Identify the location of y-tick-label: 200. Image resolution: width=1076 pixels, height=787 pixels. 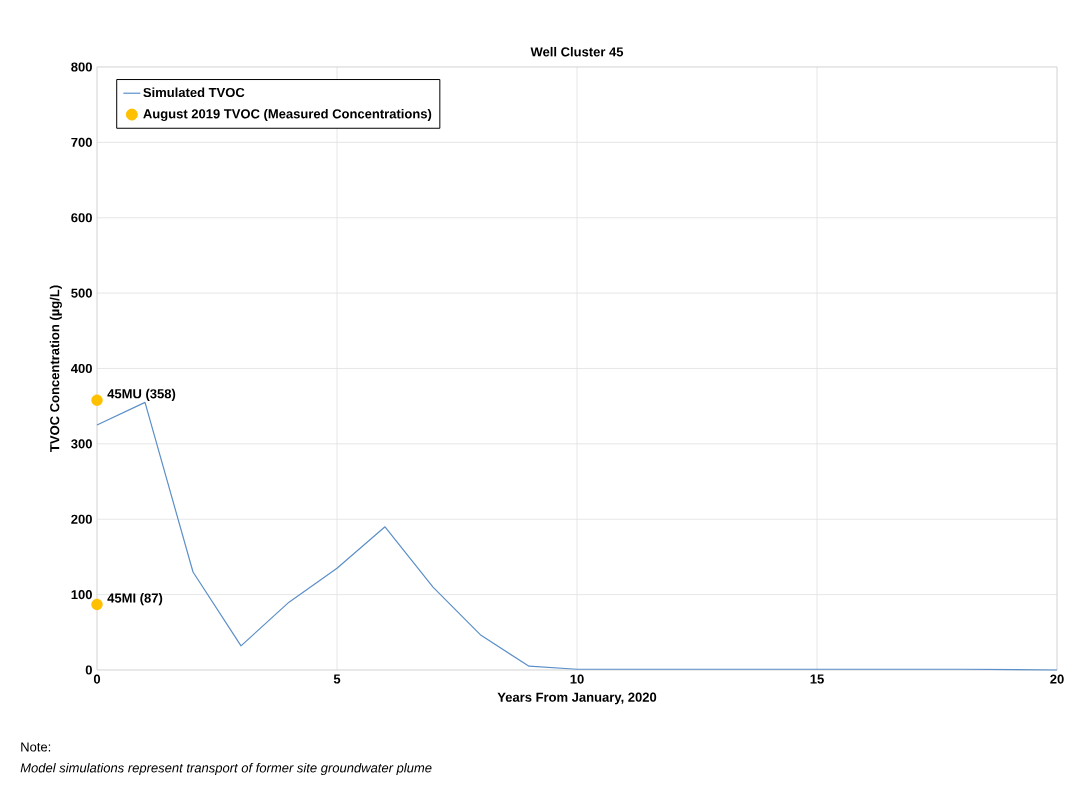
(81, 519).